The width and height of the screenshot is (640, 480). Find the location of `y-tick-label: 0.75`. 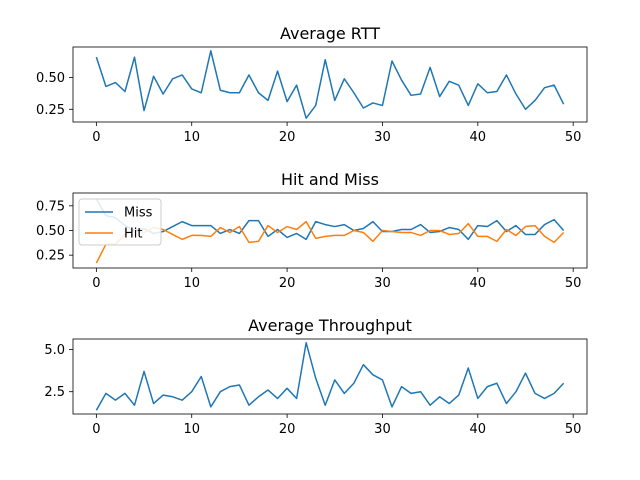

y-tick-label: 0.75 is located at coordinates (50, 206).